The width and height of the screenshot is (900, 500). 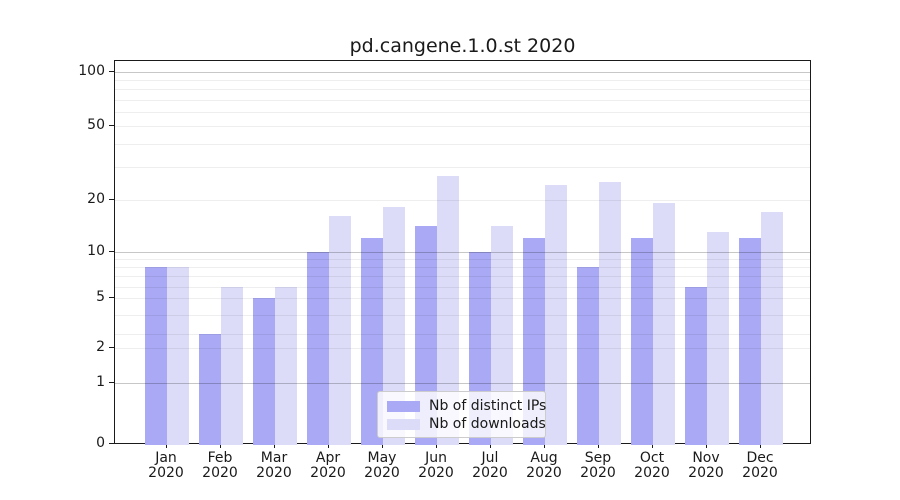 I want to click on bar-downloads-jul, so click(x=502, y=335).